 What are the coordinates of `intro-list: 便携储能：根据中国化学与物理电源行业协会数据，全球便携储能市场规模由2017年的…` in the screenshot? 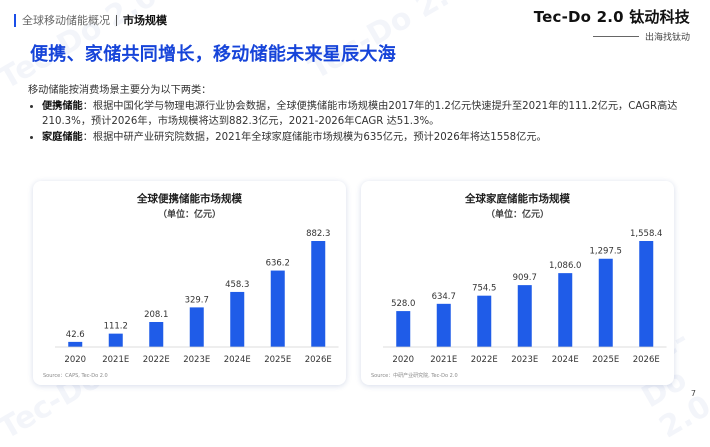 It's located at (358, 122).